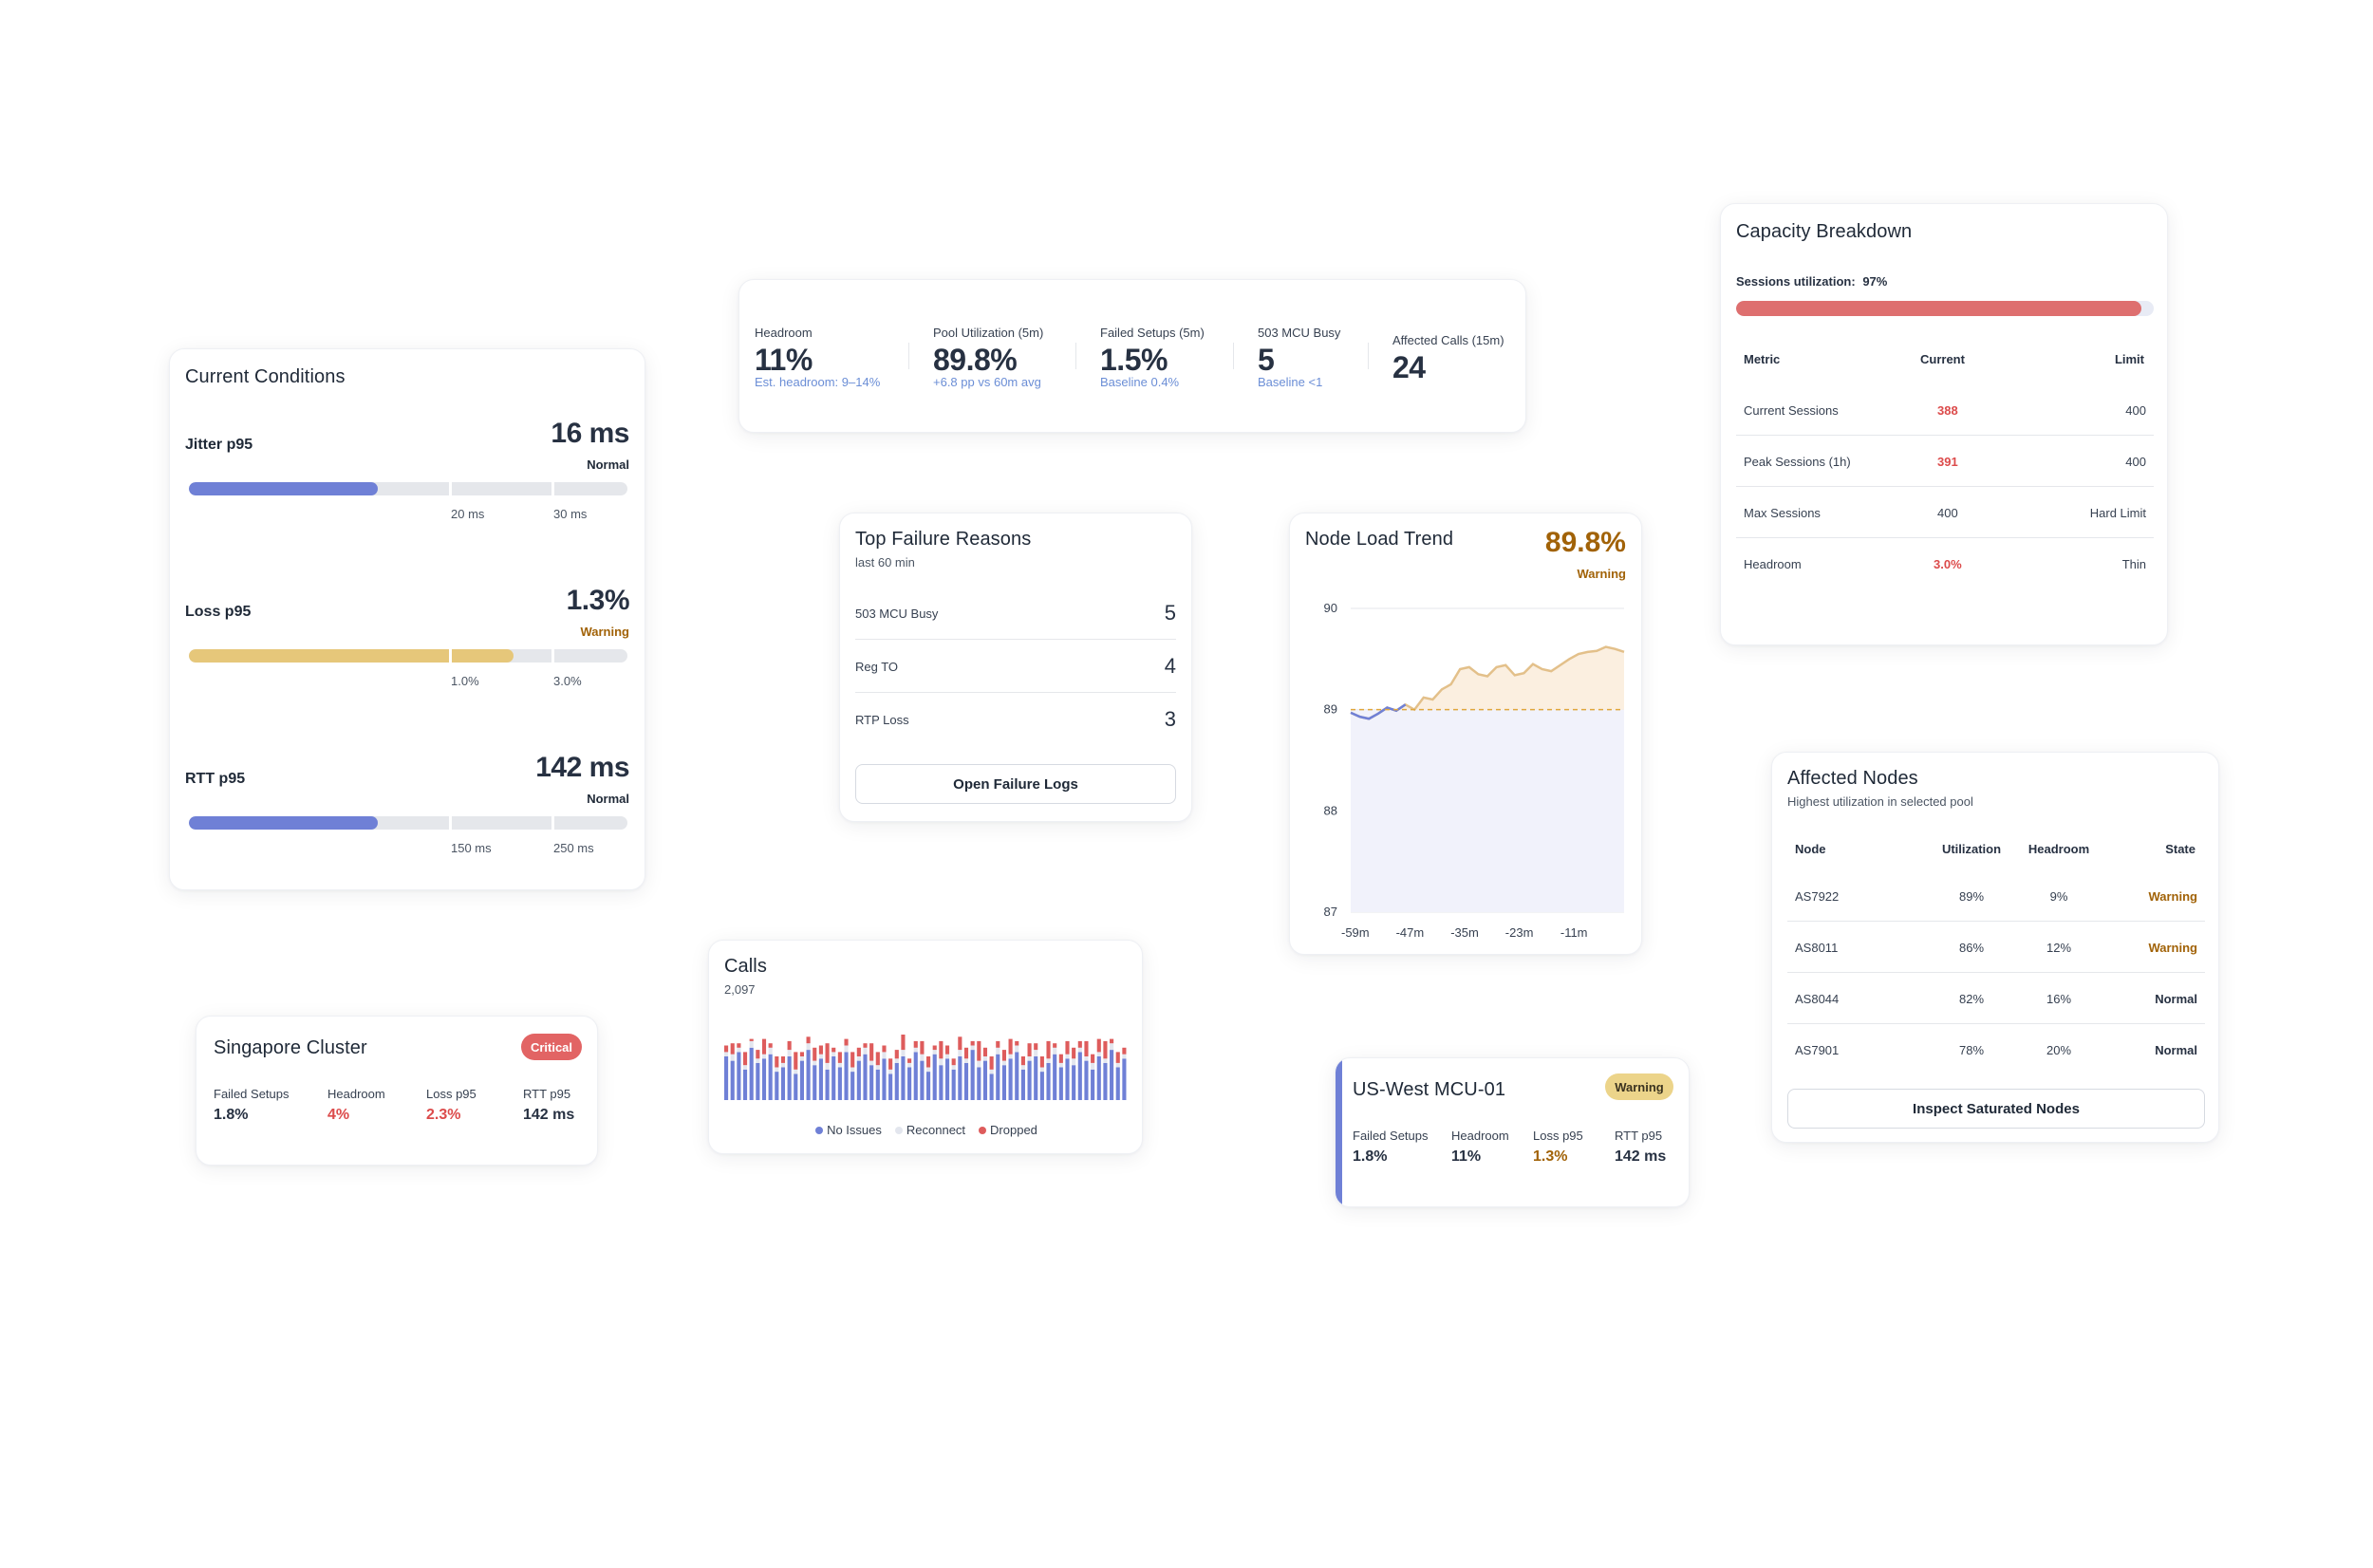 This screenshot has height=1568, width=2373. What do you see at coordinates (1379, 540) in the screenshot?
I see `card-title: Node Load Trend` at bounding box center [1379, 540].